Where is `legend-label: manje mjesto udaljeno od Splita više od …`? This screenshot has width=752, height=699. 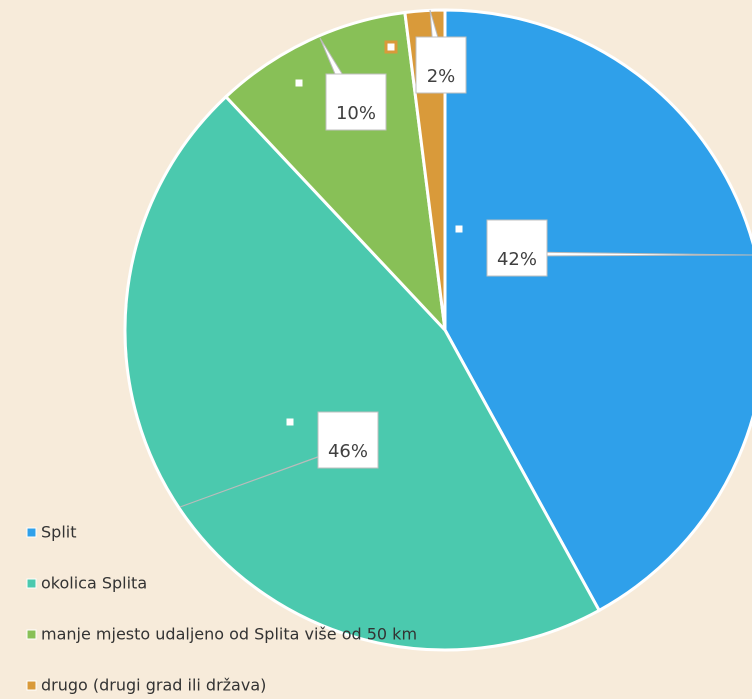 legend-label: manje mjesto udaljeno od Splita više od … is located at coordinates (229, 634).